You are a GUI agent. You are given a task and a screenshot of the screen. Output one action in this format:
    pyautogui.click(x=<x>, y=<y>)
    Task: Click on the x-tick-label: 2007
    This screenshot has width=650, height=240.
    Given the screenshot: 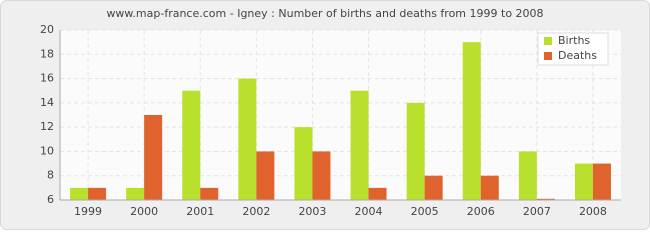 What is the action you would take?
    pyautogui.click(x=537, y=211)
    